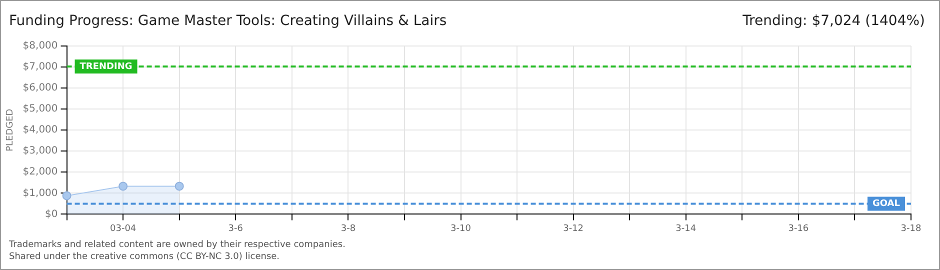  Describe the element at coordinates (886, 204) in the screenshot. I see `ref-line-label: GOAL` at that location.